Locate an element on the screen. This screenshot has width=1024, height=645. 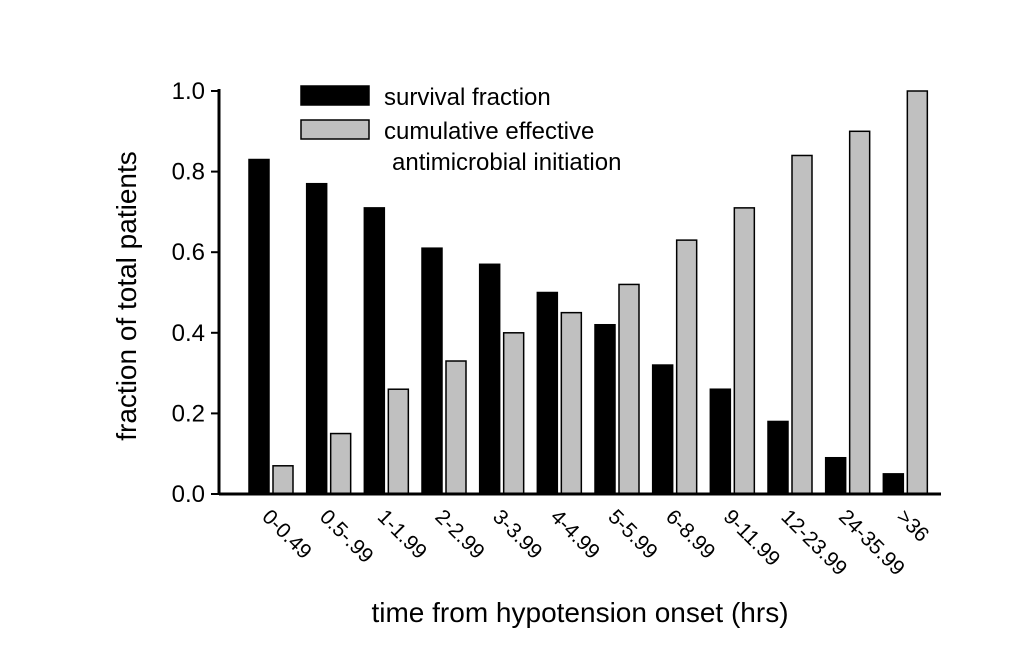
y-tick-label: 1.0 is located at coordinates (188, 91).